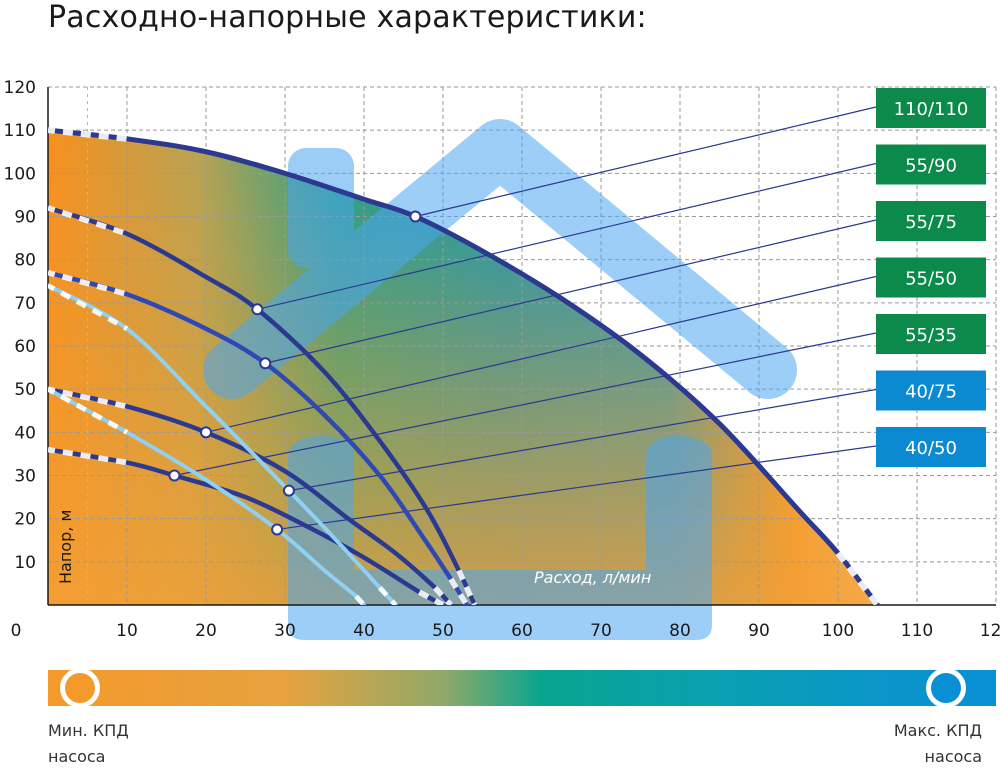  I want to click on y-axis-label: Напор, м, so click(65, 547).